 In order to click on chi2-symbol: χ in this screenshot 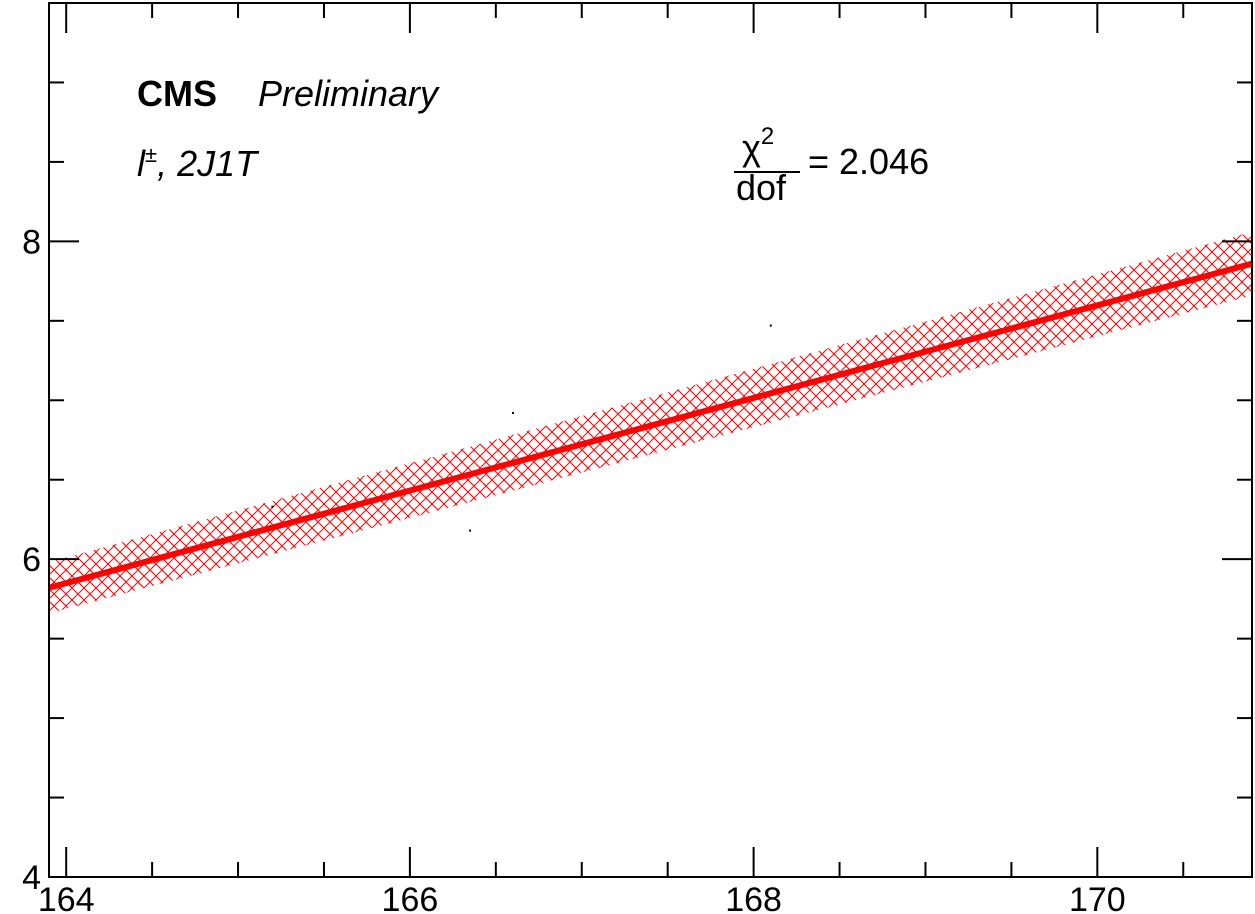, I will do `click(751, 147)`.